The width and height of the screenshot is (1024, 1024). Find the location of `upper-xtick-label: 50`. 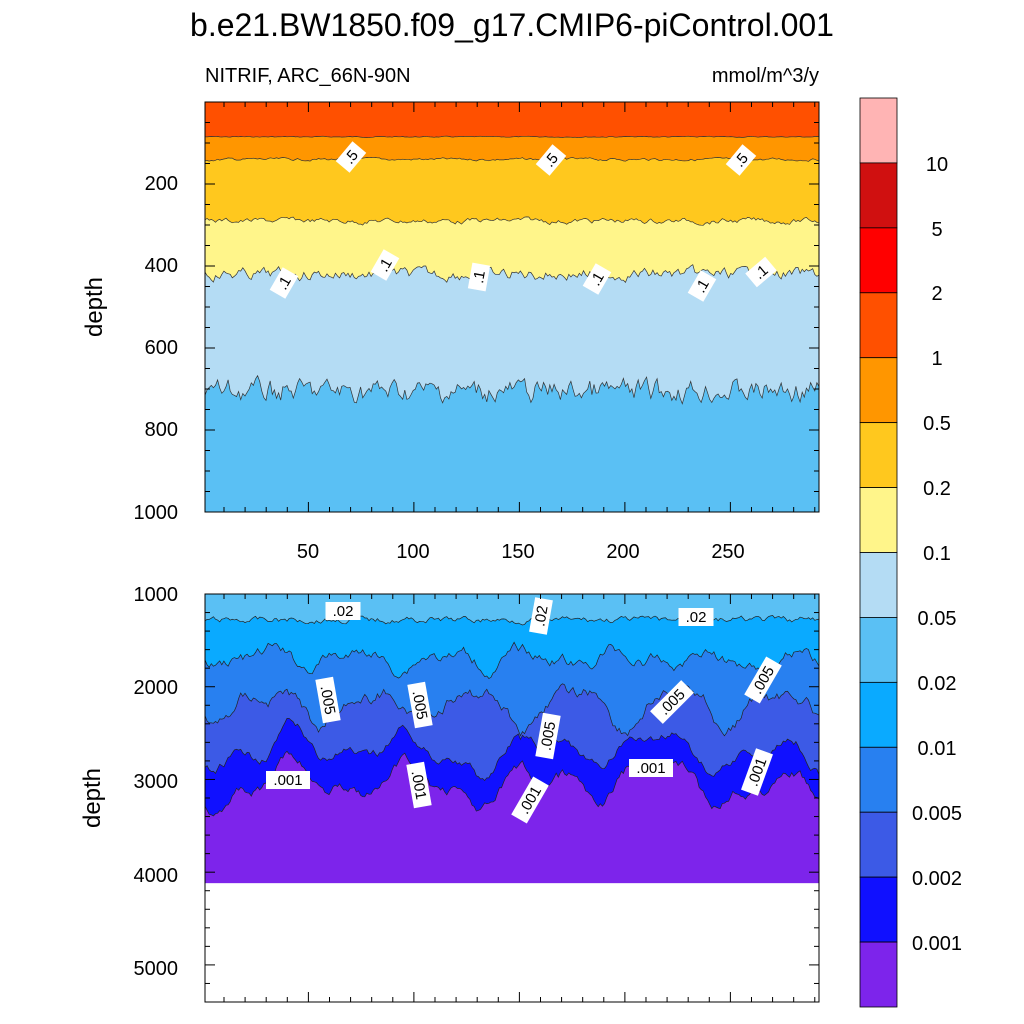

upper-xtick-label: 50 is located at coordinates (308, 552).